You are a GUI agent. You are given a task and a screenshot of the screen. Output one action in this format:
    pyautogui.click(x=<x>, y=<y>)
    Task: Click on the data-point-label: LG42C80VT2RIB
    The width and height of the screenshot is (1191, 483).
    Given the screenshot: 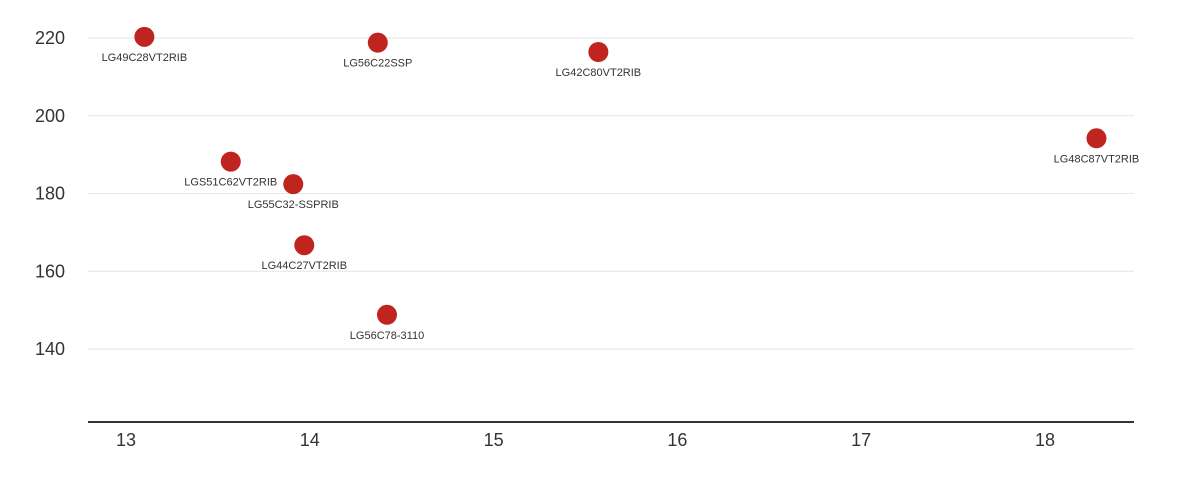 What is the action you would take?
    pyautogui.click(x=599, y=73)
    